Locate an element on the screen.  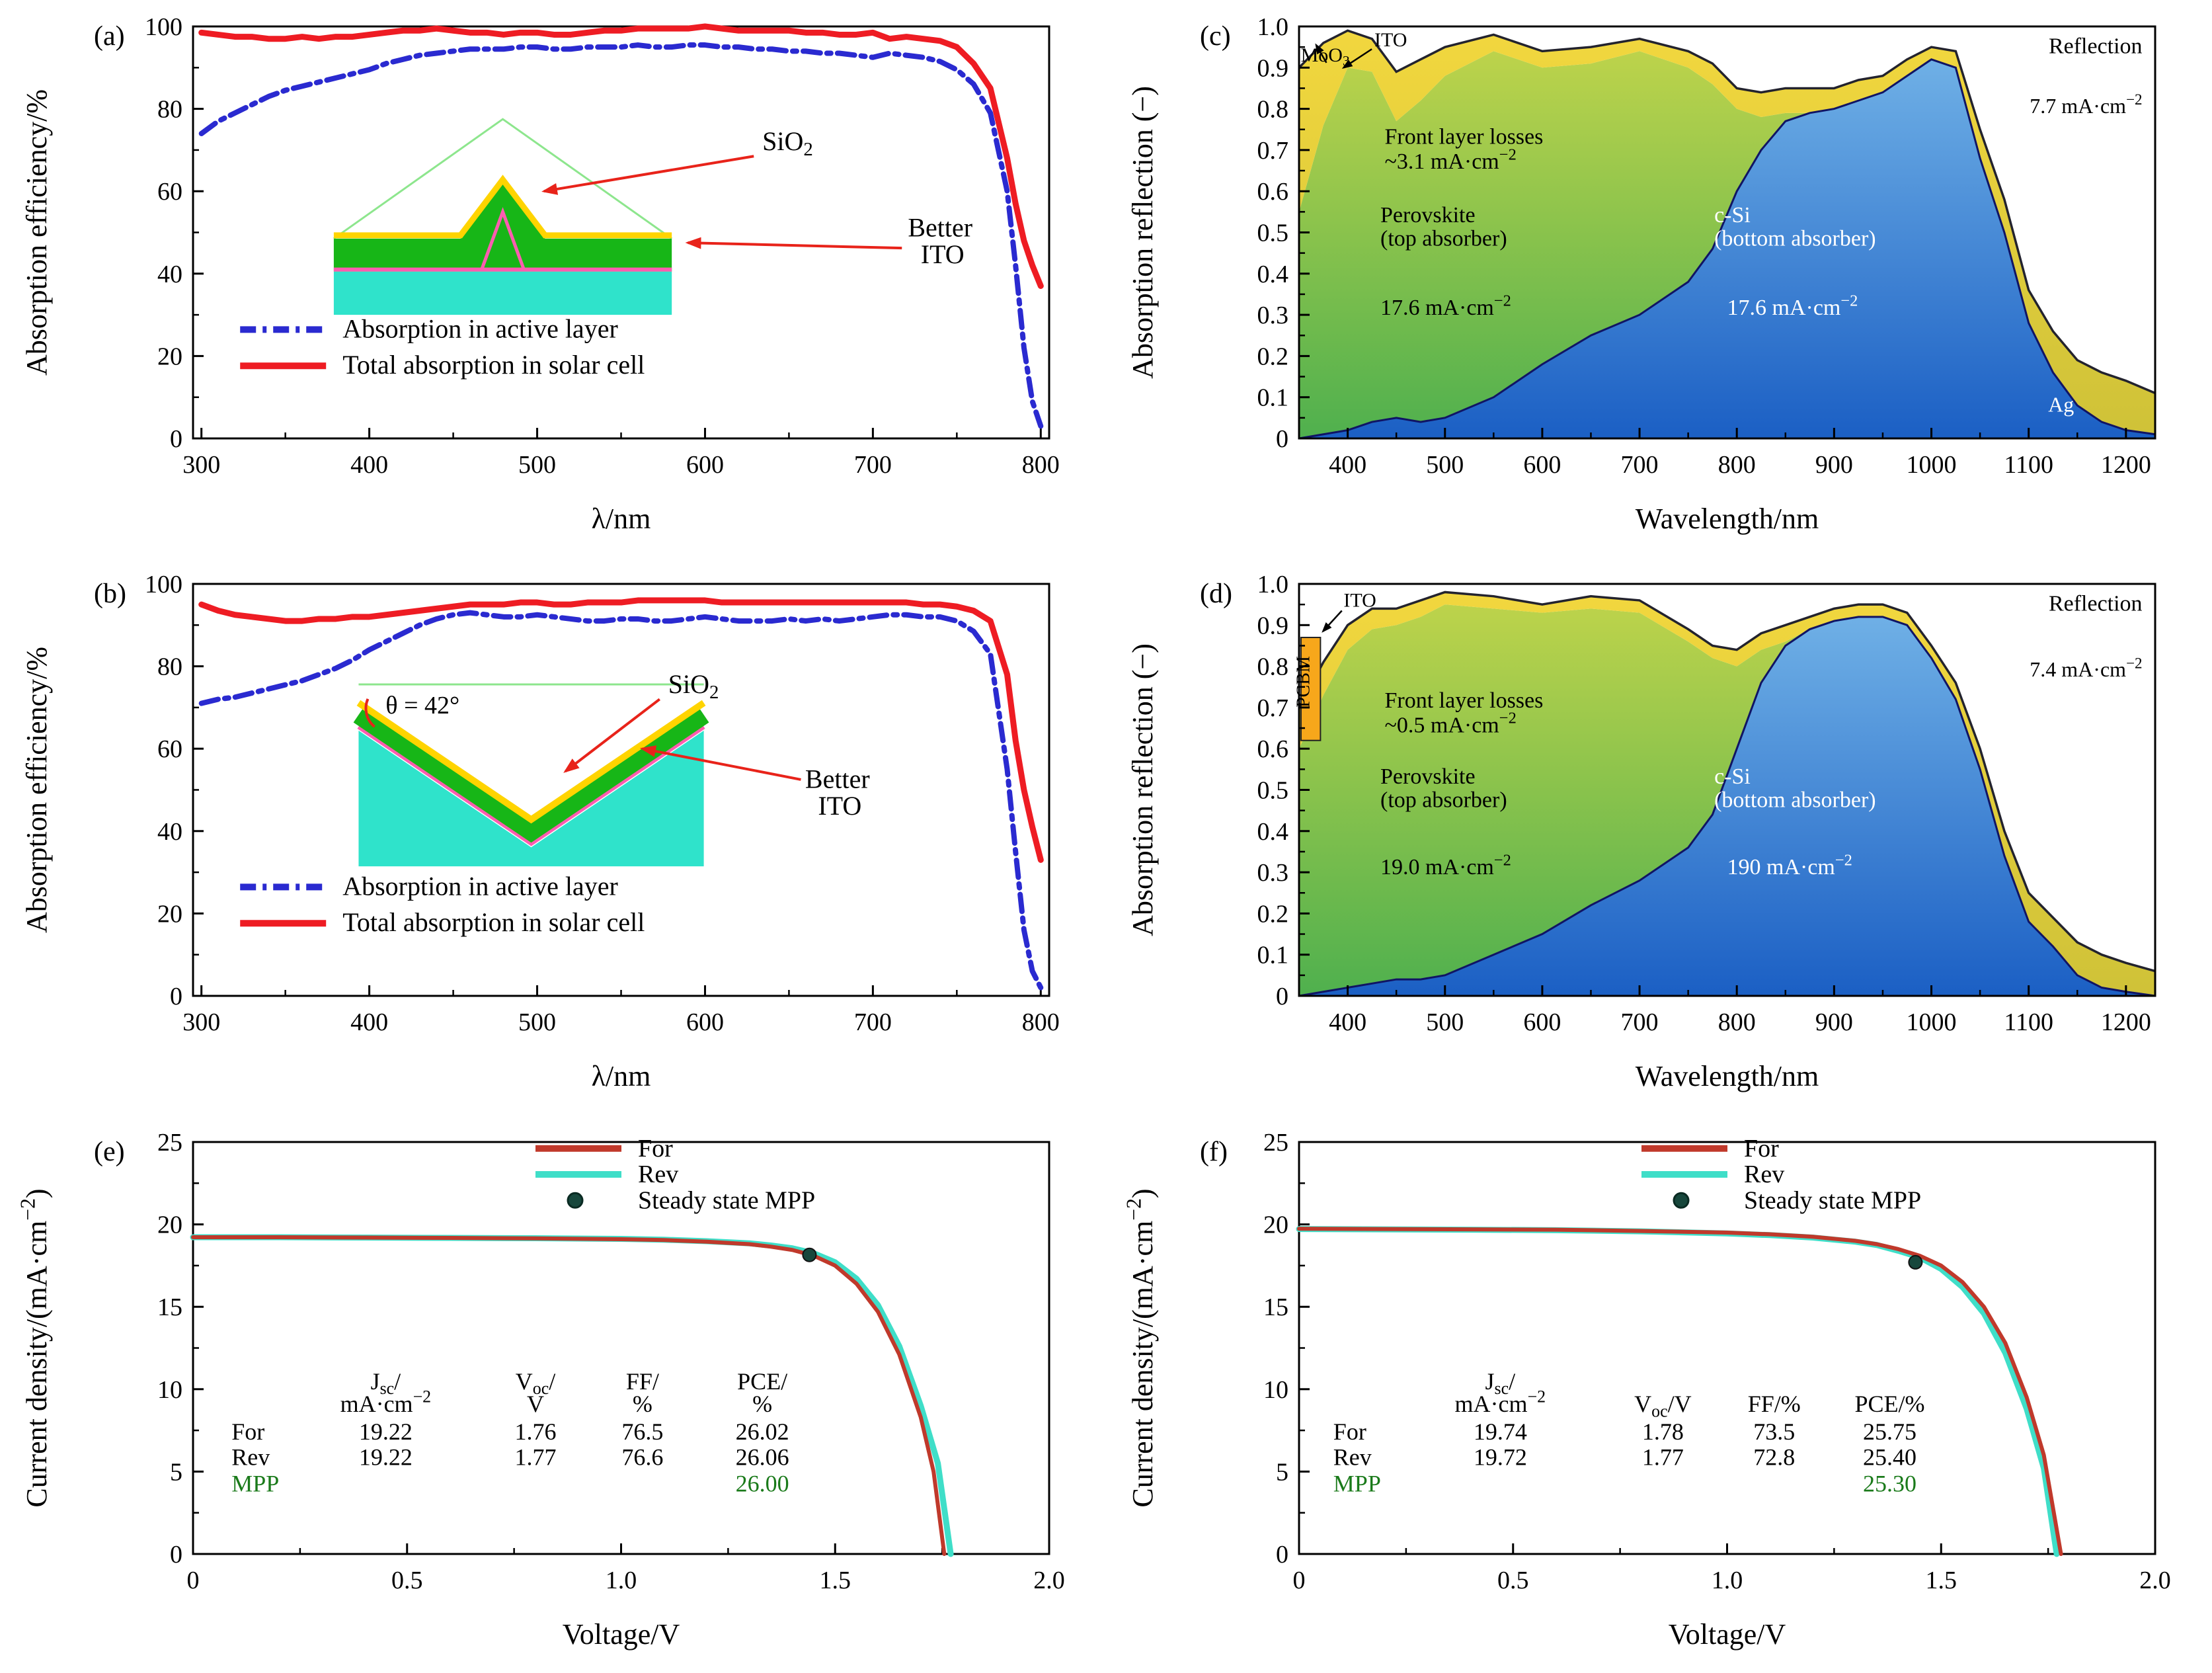
series-rev is located at coordinates (572, 1395).